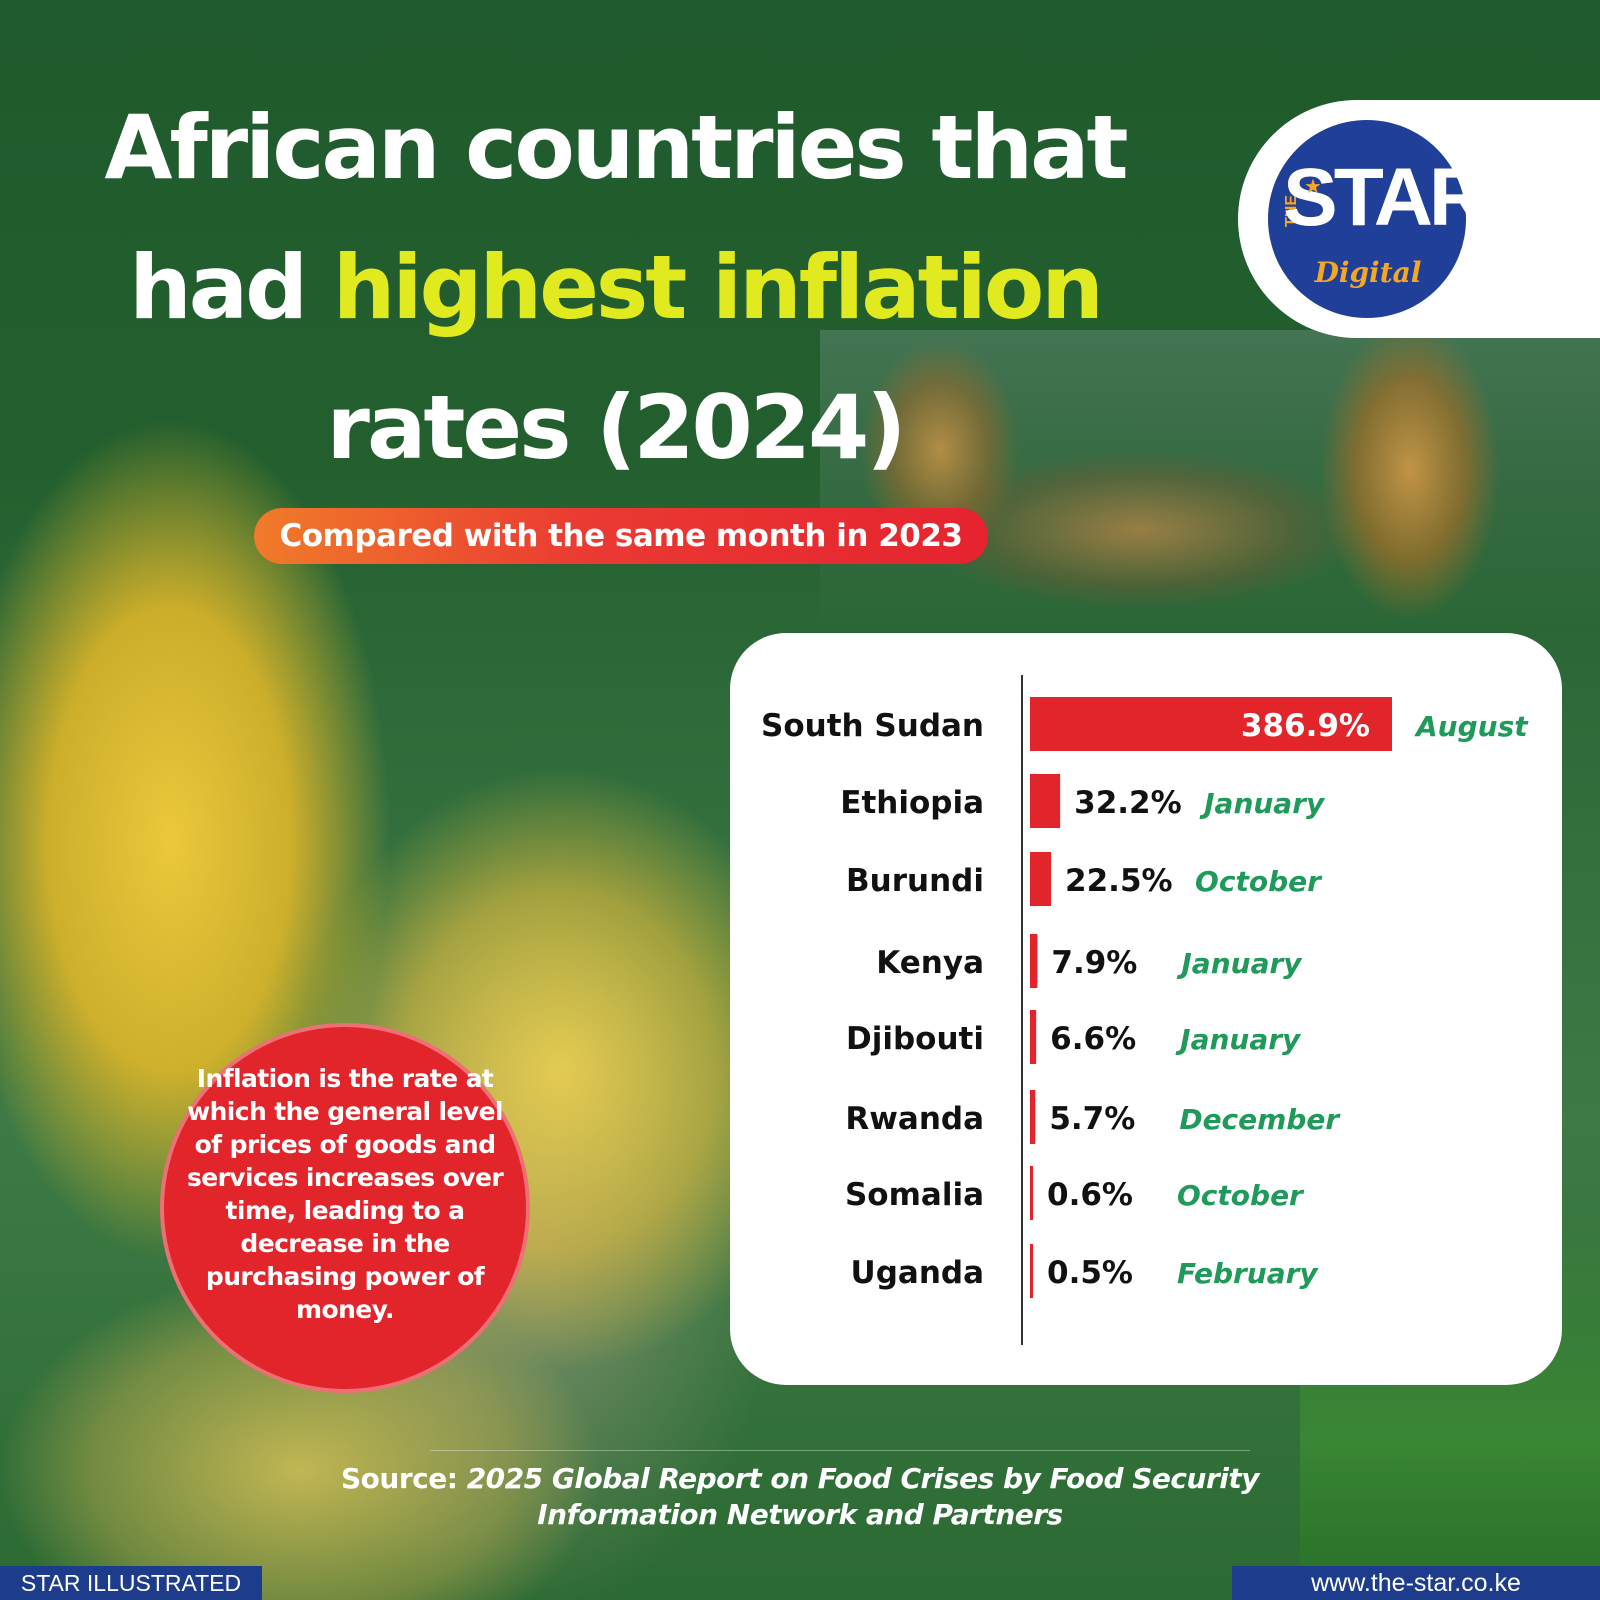 Image resolution: width=1600 pixels, height=1600 pixels. Describe the element at coordinates (621, 536) in the screenshot. I see `subtitle-pill: Compared with the same month in 2023` at that location.